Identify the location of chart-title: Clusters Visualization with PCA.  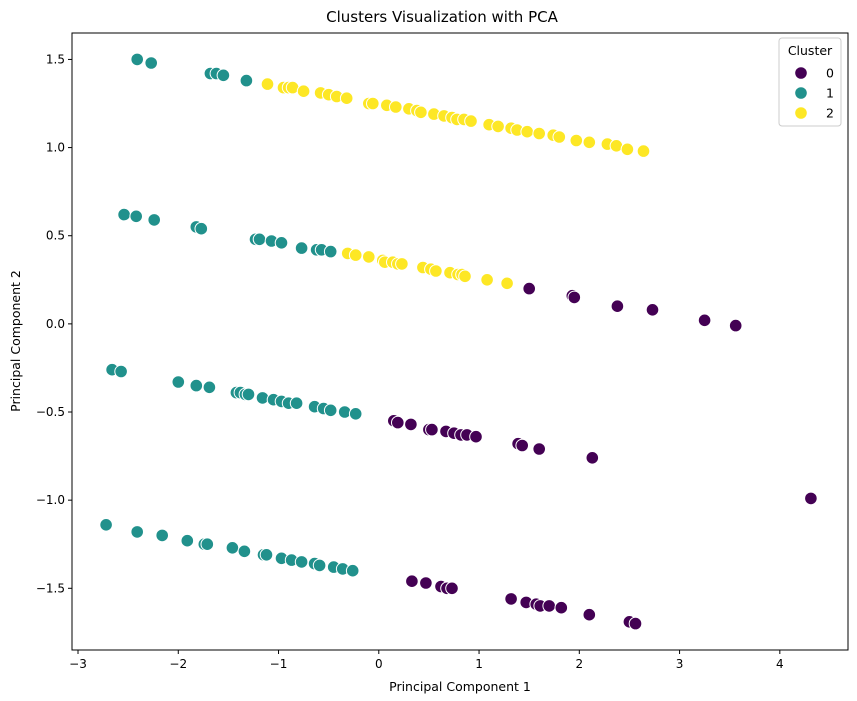
(442, 17).